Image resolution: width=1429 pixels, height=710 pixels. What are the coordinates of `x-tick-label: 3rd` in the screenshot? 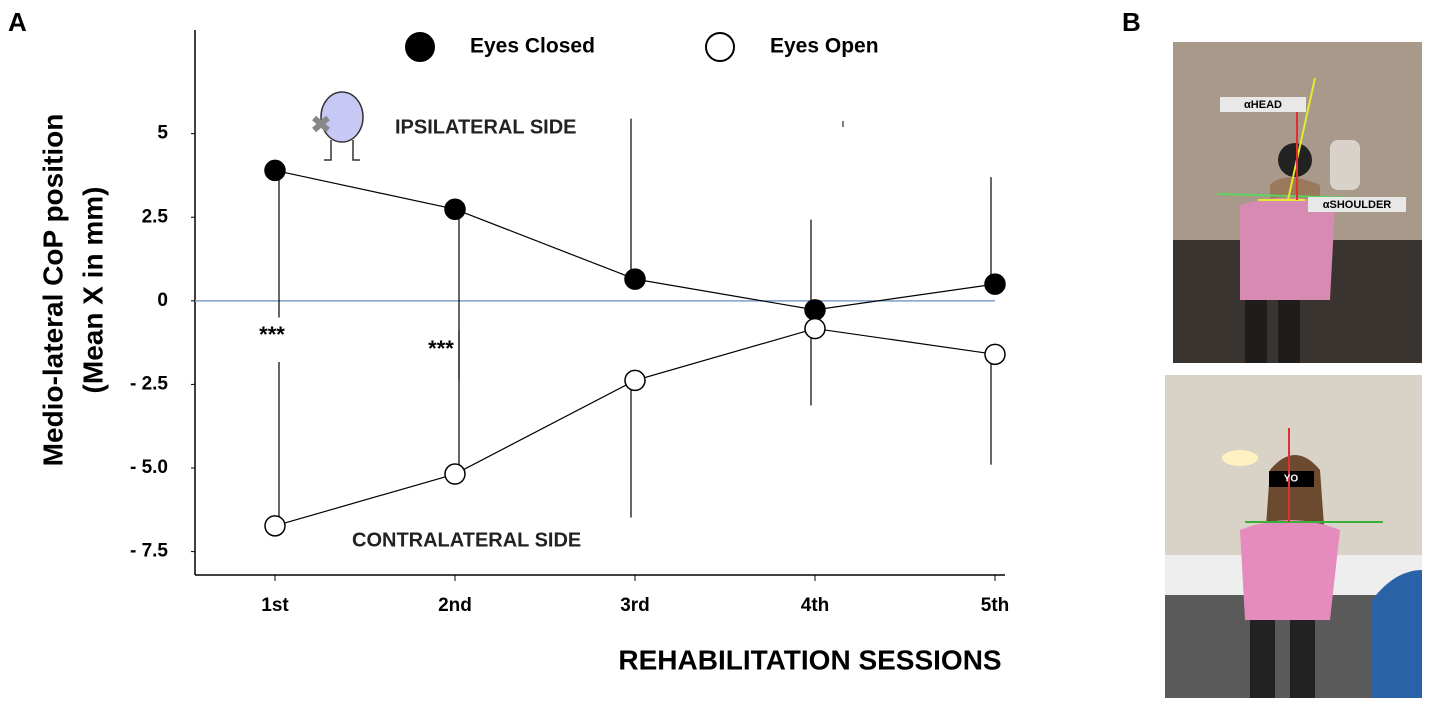 It's located at (635, 605).